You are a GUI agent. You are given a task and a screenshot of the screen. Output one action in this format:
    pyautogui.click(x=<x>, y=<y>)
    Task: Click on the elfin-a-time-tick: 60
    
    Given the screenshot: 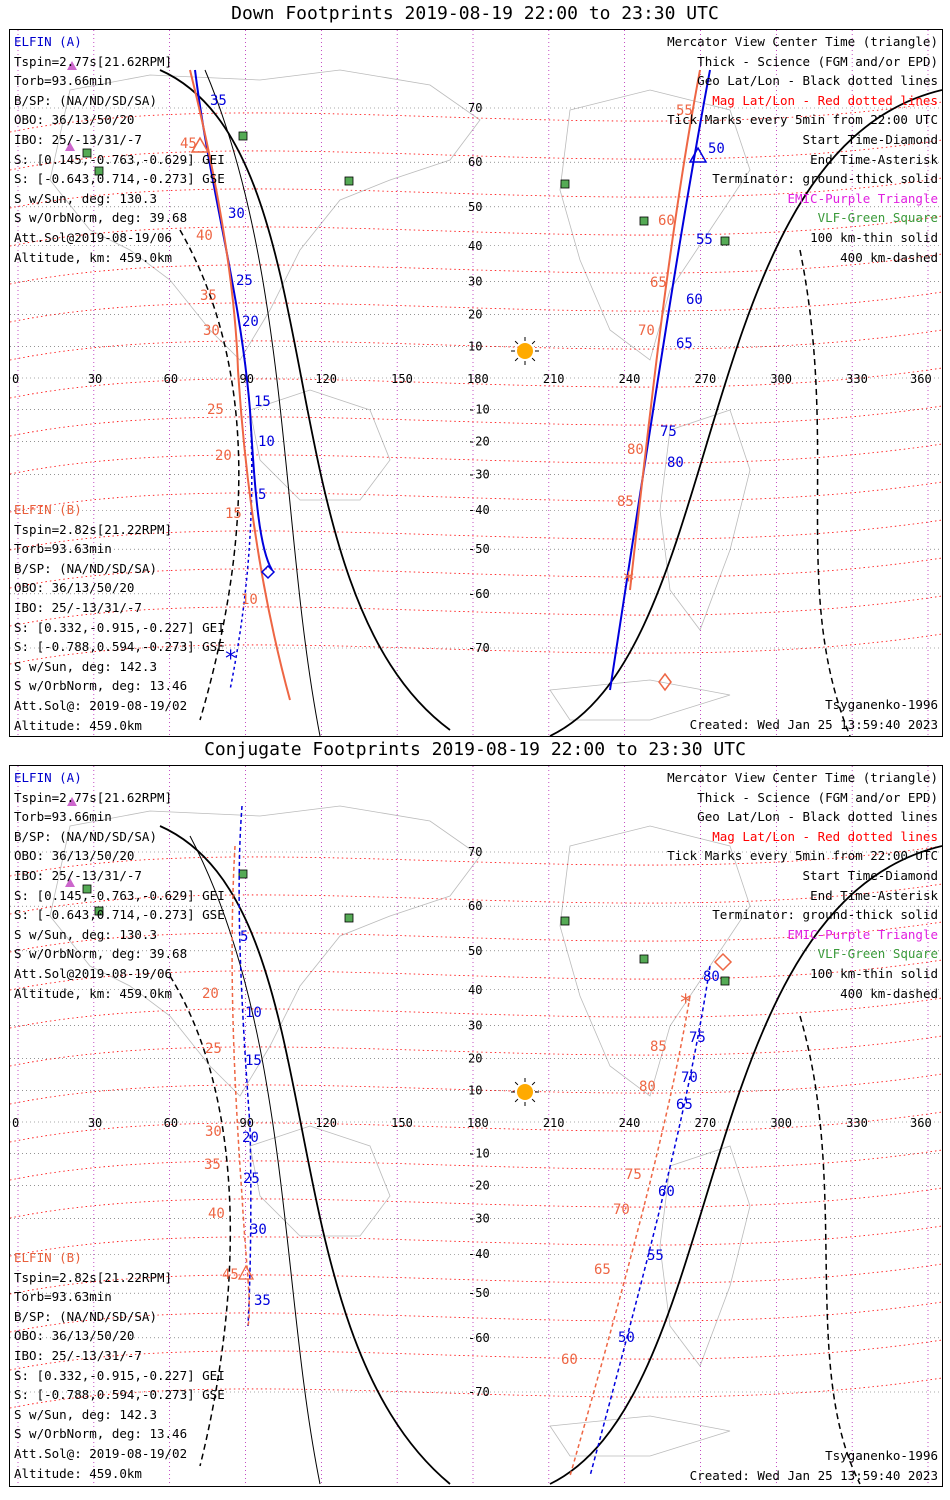 What is the action you would take?
    pyautogui.click(x=694, y=300)
    